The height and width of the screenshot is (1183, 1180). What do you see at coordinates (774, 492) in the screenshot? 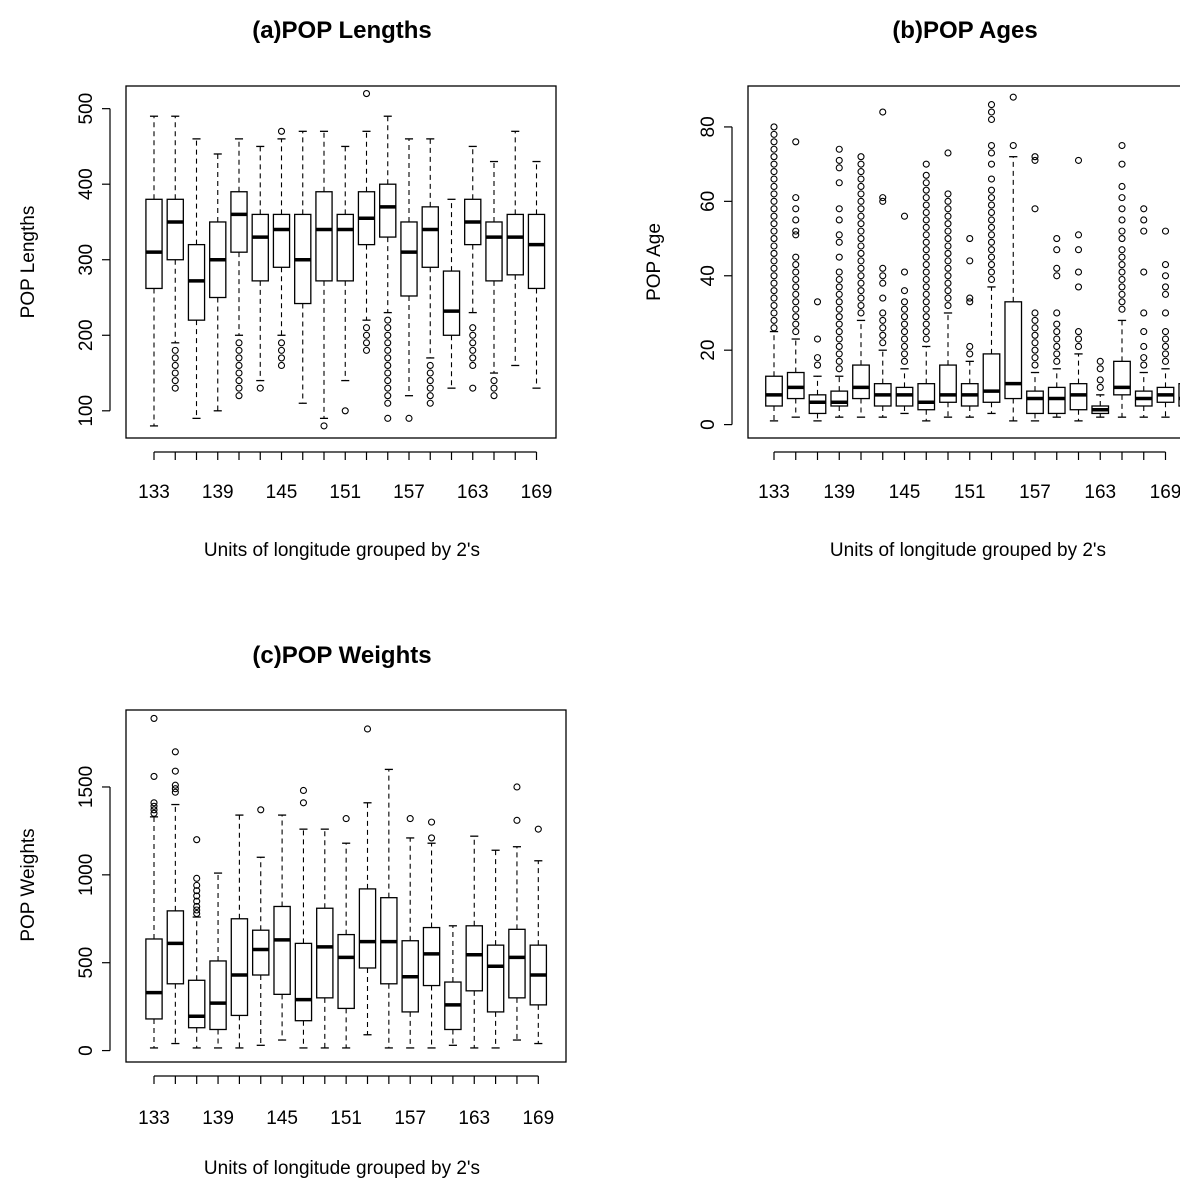
I see `panel-b-x-tick-label: 133` at bounding box center [774, 492].